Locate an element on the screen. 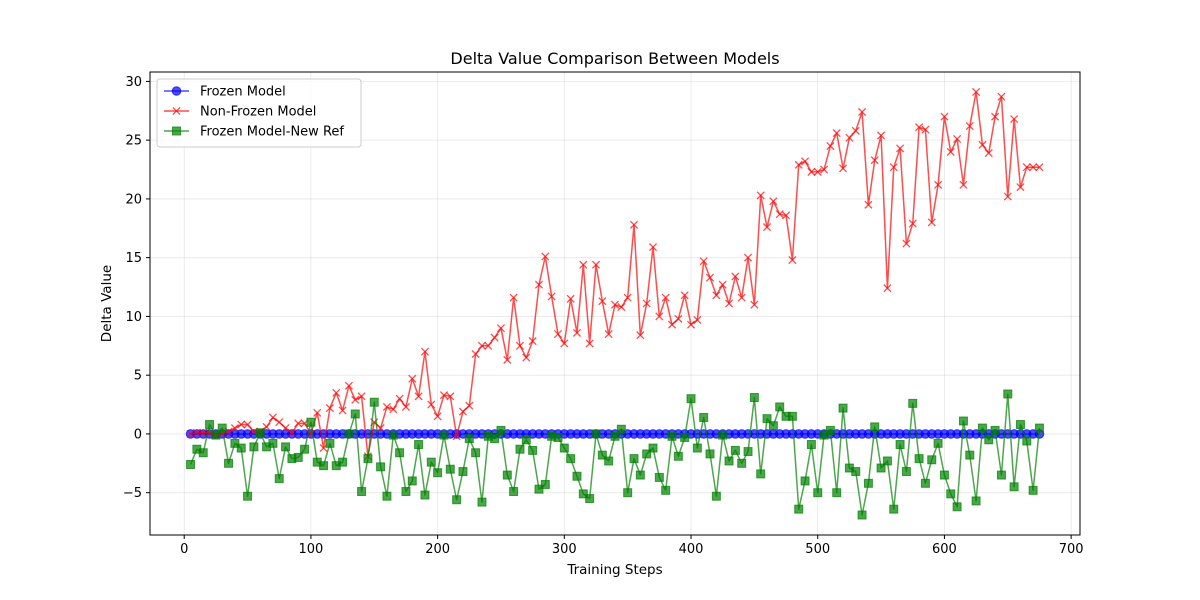 Image resolution: width=1200 pixels, height=600 pixels. y-tick-label: −5 is located at coordinates (132, 493).